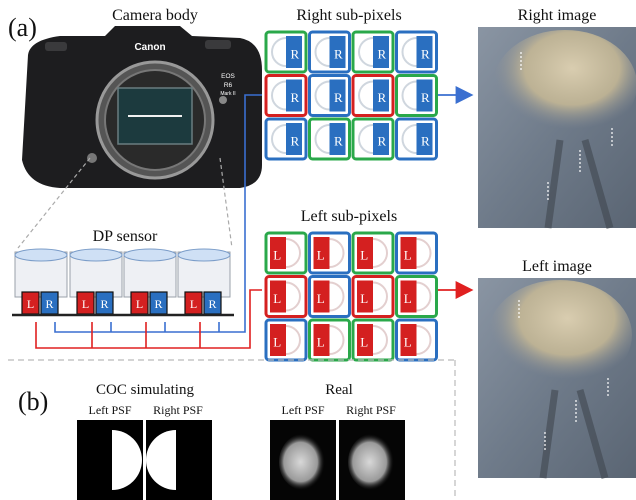 Image resolution: width=636 pixels, height=500 pixels. What do you see at coordinates (557, 15) in the screenshot?
I see `right-image-title: Right image` at bounding box center [557, 15].